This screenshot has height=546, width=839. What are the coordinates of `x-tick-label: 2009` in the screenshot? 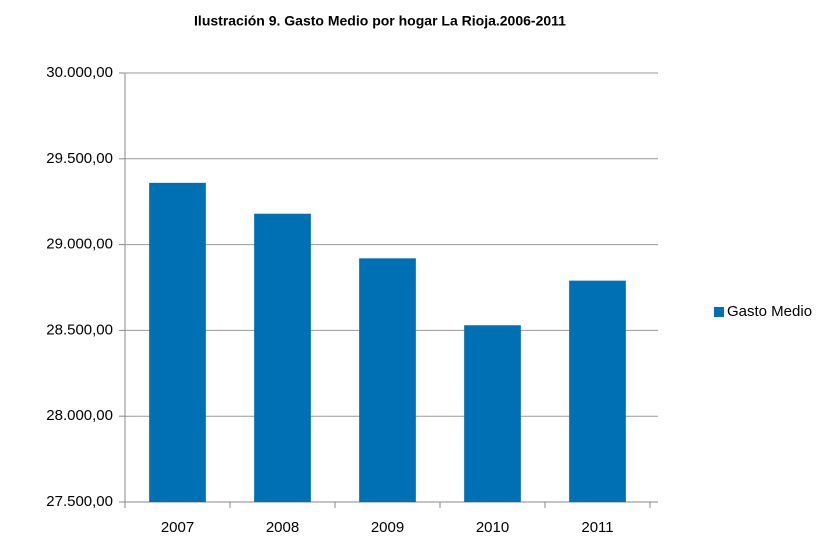 It's located at (387, 527).